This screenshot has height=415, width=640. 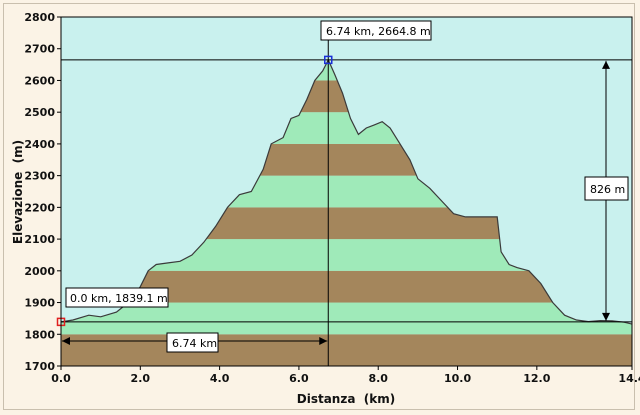 I want to click on x-tick-label: 14.4, so click(x=629, y=378).